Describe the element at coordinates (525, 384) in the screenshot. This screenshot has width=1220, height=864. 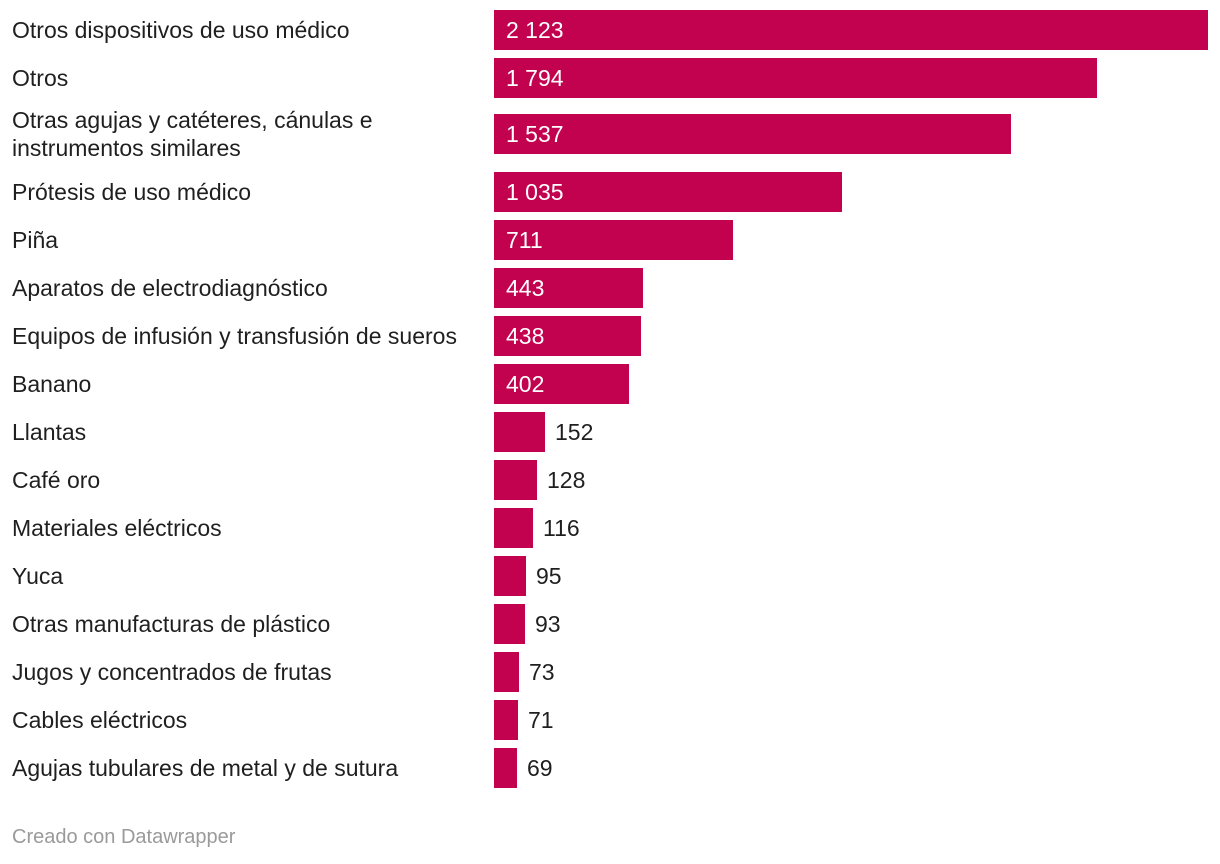
I see `value-label: 402` at that location.